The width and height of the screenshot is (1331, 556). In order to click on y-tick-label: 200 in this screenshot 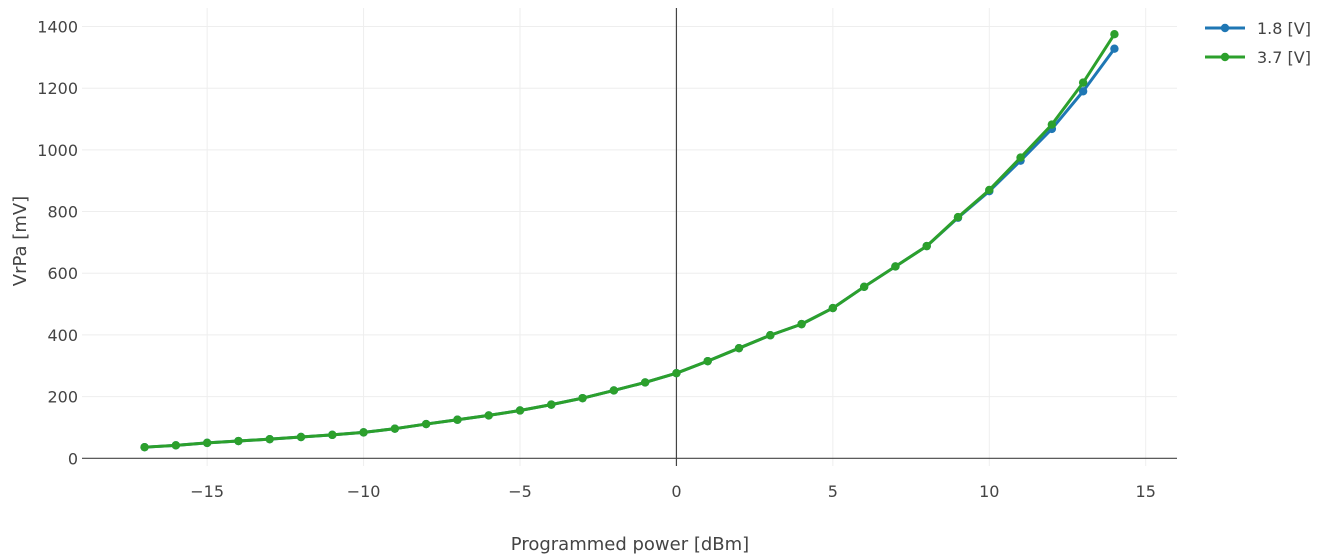, I will do `click(62, 397)`.